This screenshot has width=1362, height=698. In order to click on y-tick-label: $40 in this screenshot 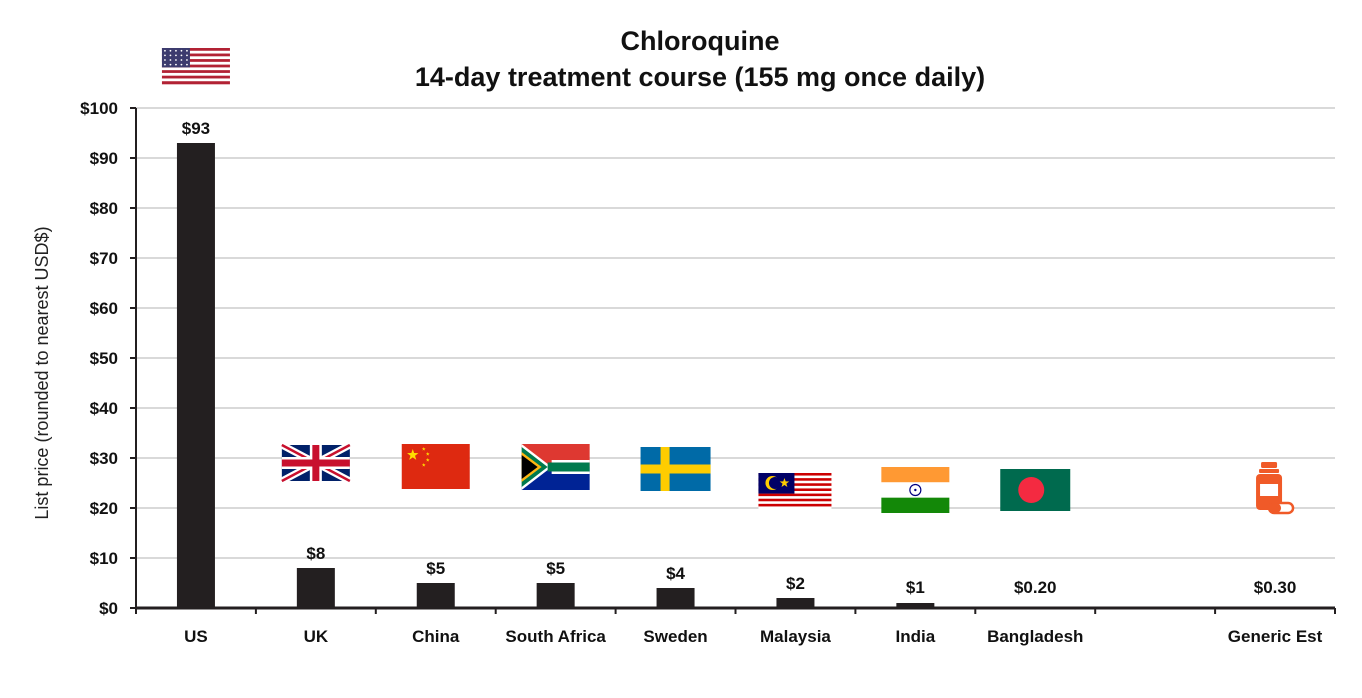, I will do `click(104, 408)`.